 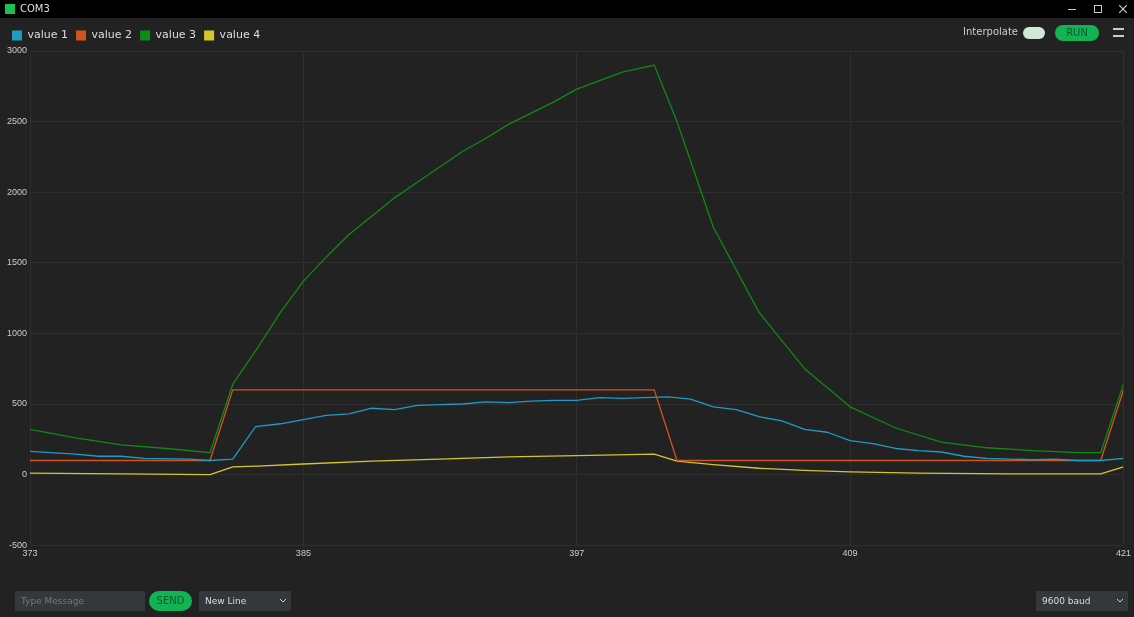 What do you see at coordinates (17, 262) in the screenshot?
I see `y-tick-label: 1500` at bounding box center [17, 262].